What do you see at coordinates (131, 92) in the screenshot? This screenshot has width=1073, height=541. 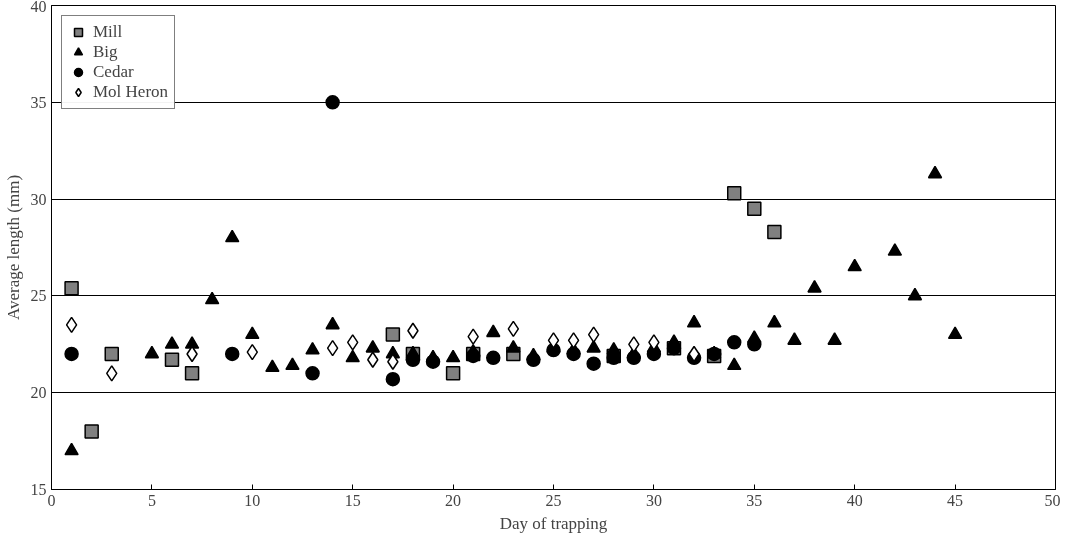 I see `legend-label: Mol Heron` at bounding box center [131, 92].